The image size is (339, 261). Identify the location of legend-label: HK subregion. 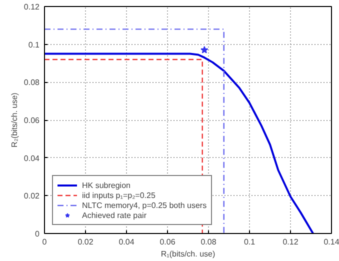
(106, 185).